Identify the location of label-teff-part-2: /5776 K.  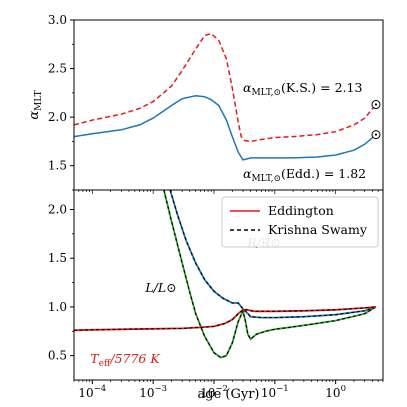
(134, 358).